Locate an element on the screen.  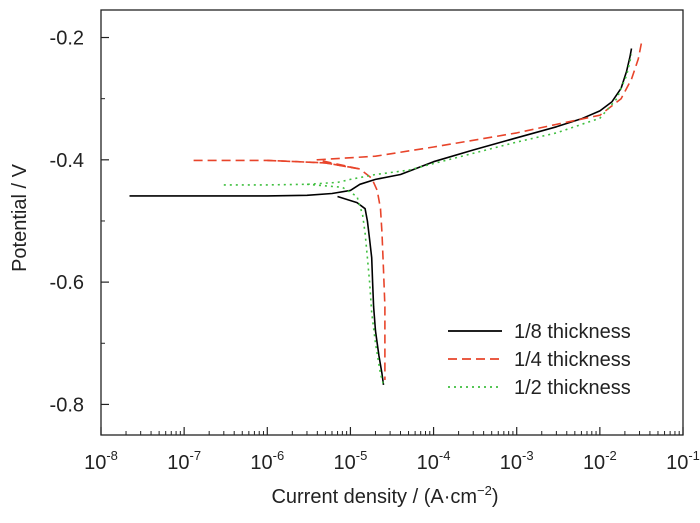
y-axis-title: Potential / V is located at coordinates (20, 217).